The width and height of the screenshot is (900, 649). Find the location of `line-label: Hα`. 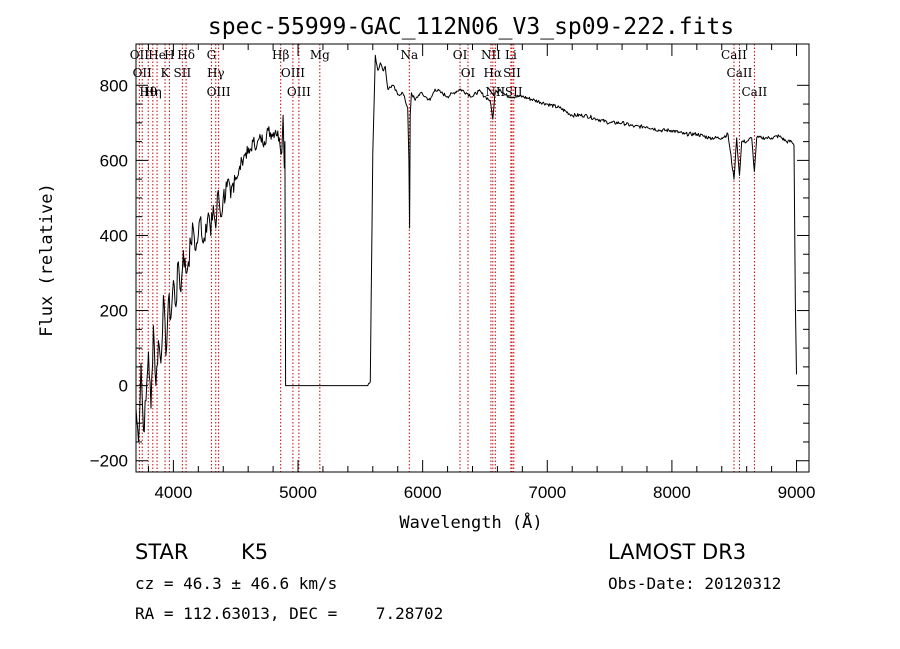

line-label: Hα is located at coordinates (493, 73).